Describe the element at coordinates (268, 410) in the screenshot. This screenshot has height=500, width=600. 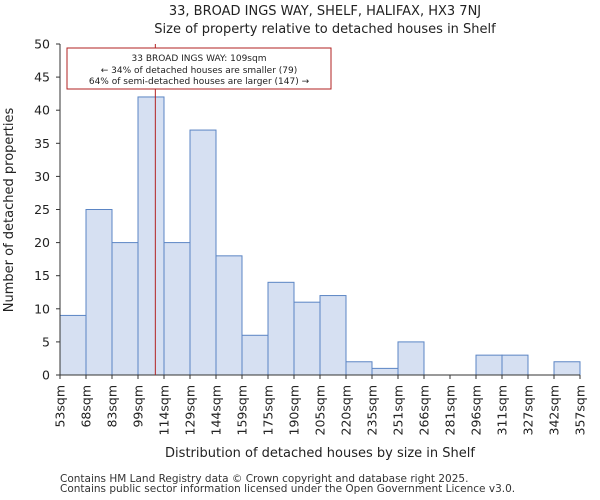
I see `x-tick-label: 175sqm` at that location.